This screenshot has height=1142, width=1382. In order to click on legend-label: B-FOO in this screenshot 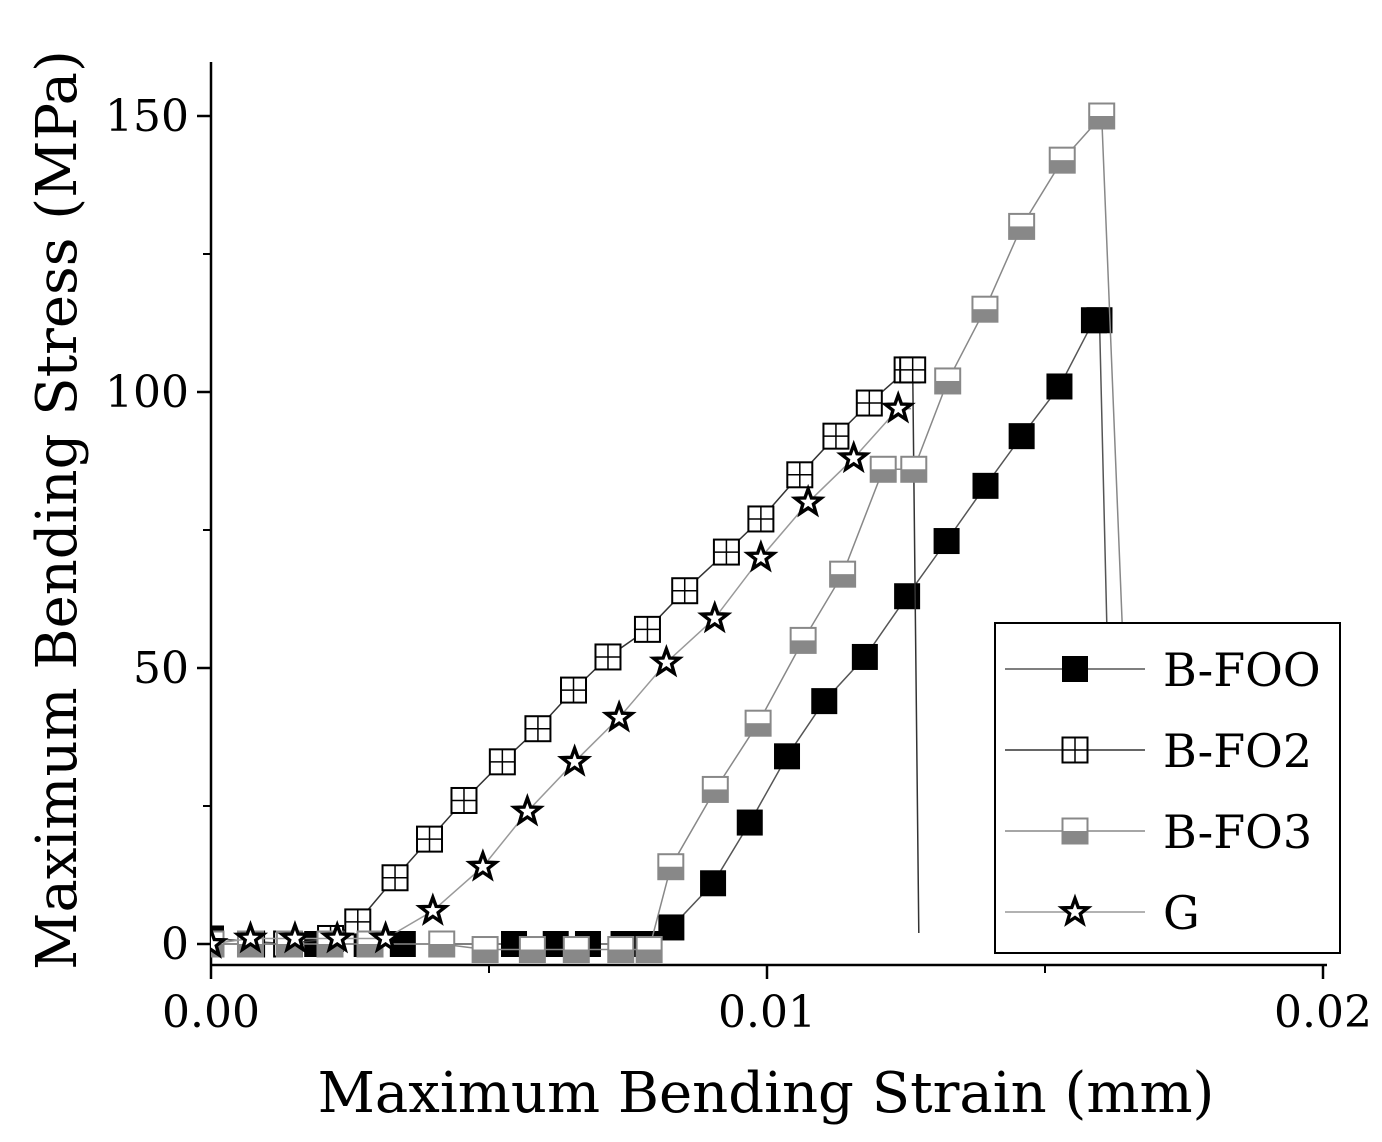, I will do `click(1242, 670)`.